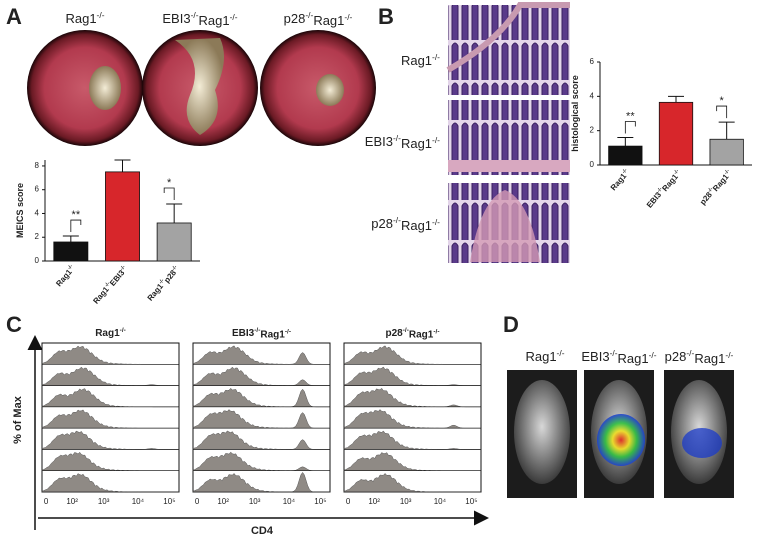  What do you see at coordinates (664, 189) in the screenshot?
I see `x-tick-label: EBI3-/-Rag1-/-` at bounding box center [664, 189].